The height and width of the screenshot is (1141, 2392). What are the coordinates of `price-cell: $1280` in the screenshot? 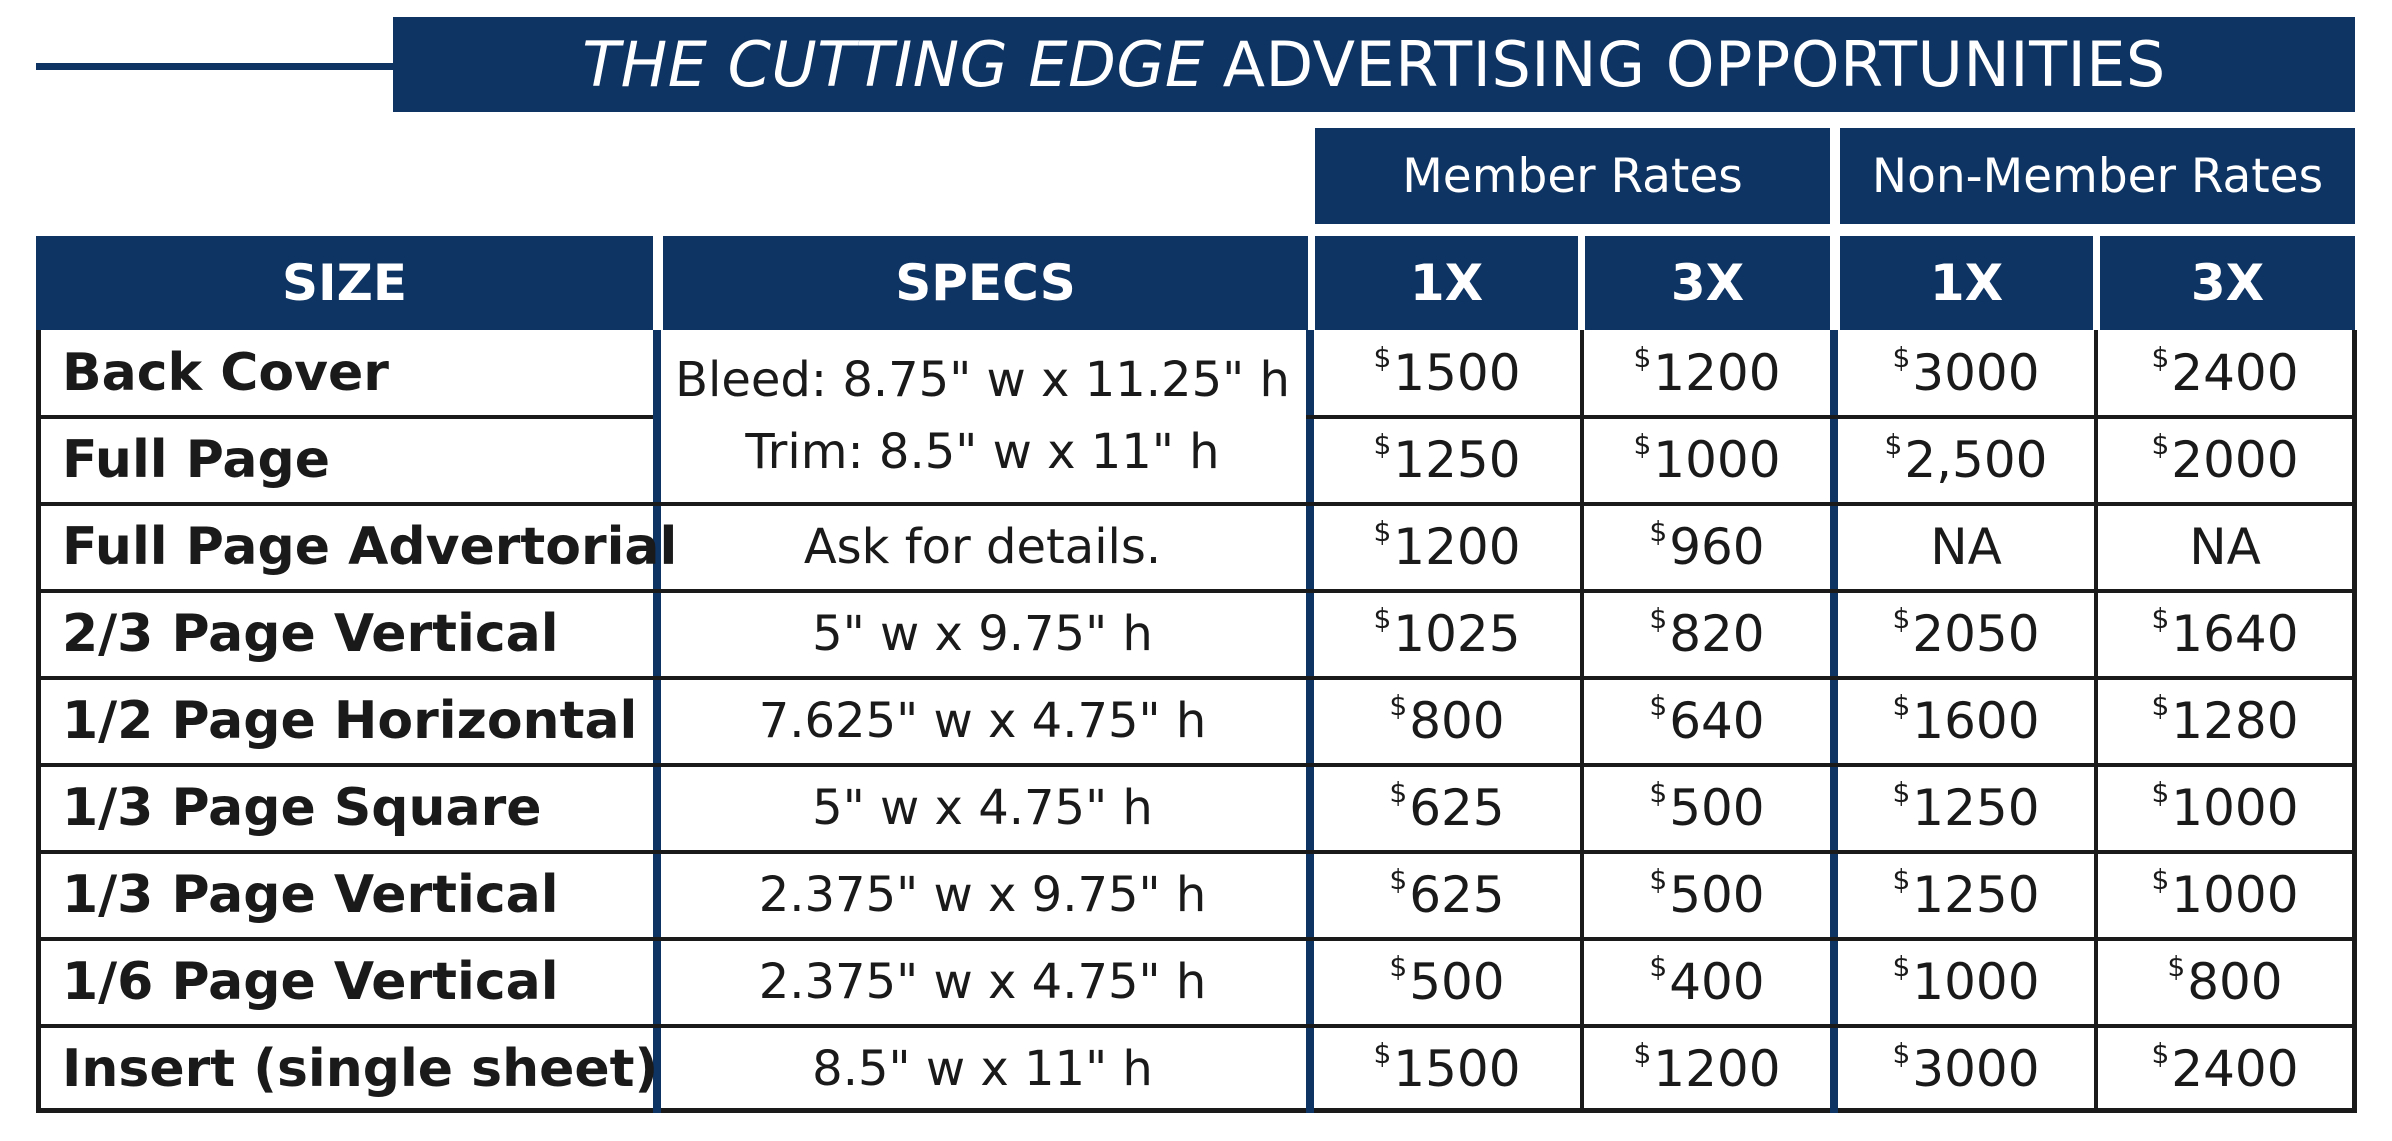 It's located at (2225, 721).